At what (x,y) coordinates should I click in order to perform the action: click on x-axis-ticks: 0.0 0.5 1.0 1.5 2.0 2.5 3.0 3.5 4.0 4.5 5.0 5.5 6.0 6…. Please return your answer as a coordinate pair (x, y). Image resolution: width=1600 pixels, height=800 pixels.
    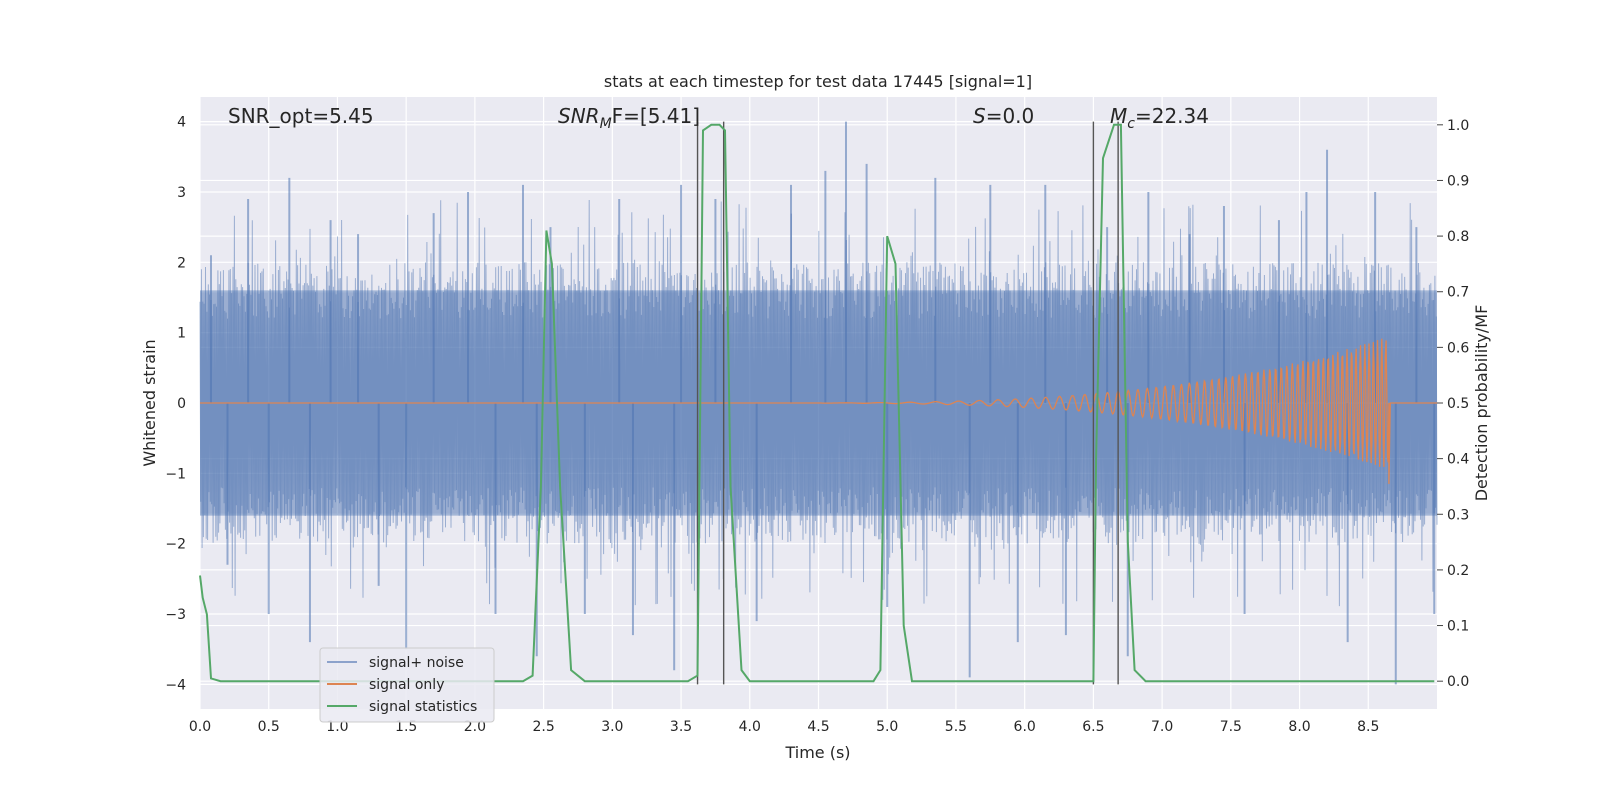
    Looking at the image, I should click on (784, 727).